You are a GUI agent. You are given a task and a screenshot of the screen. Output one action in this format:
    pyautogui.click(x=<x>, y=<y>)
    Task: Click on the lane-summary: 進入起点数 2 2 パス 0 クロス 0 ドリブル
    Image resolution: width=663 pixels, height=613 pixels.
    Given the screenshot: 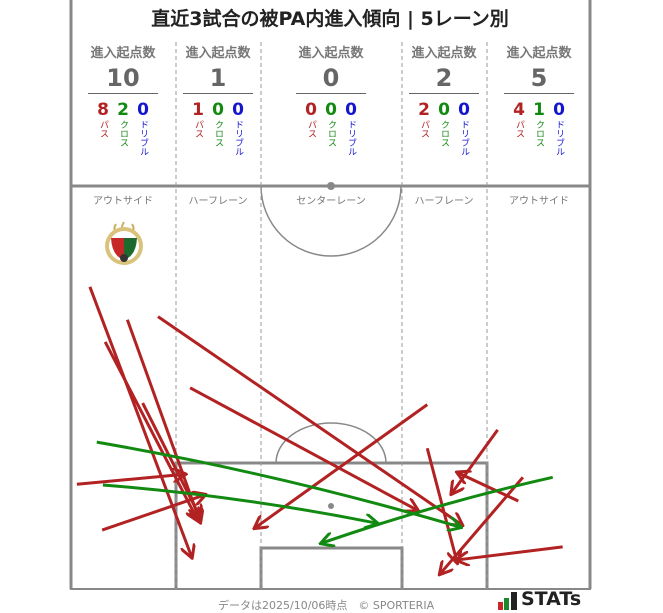 What is the action you would take?
    pyautogui.click(x=444, y=99)
    